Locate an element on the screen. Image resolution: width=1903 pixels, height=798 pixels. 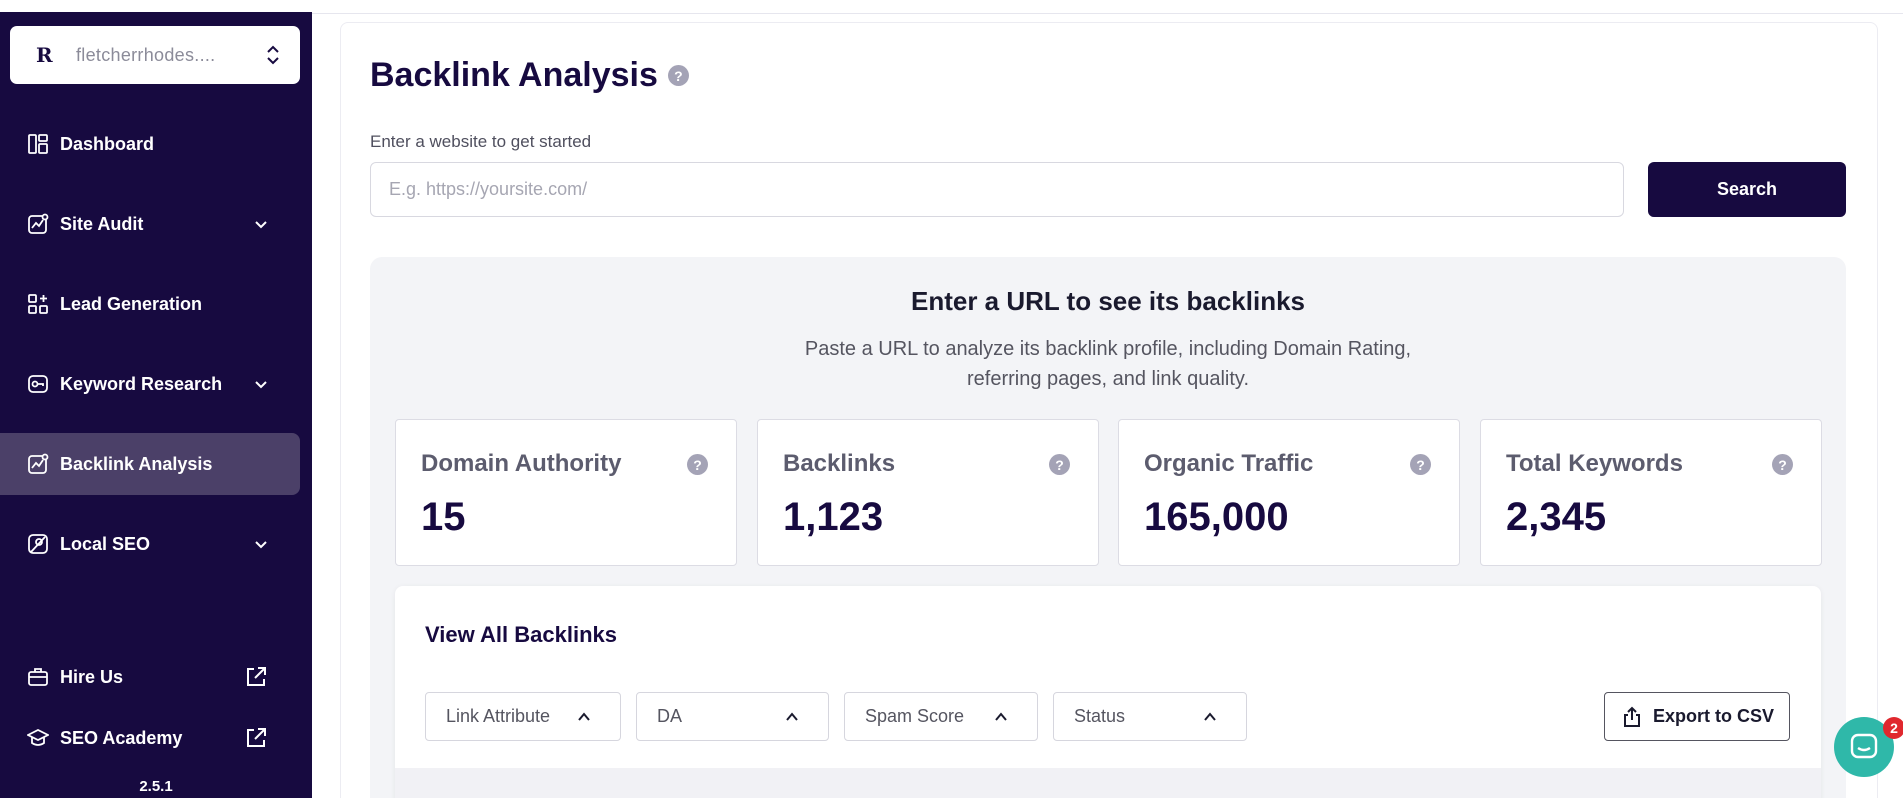
graduation-cap-icon is located at coordinates (38, 738).